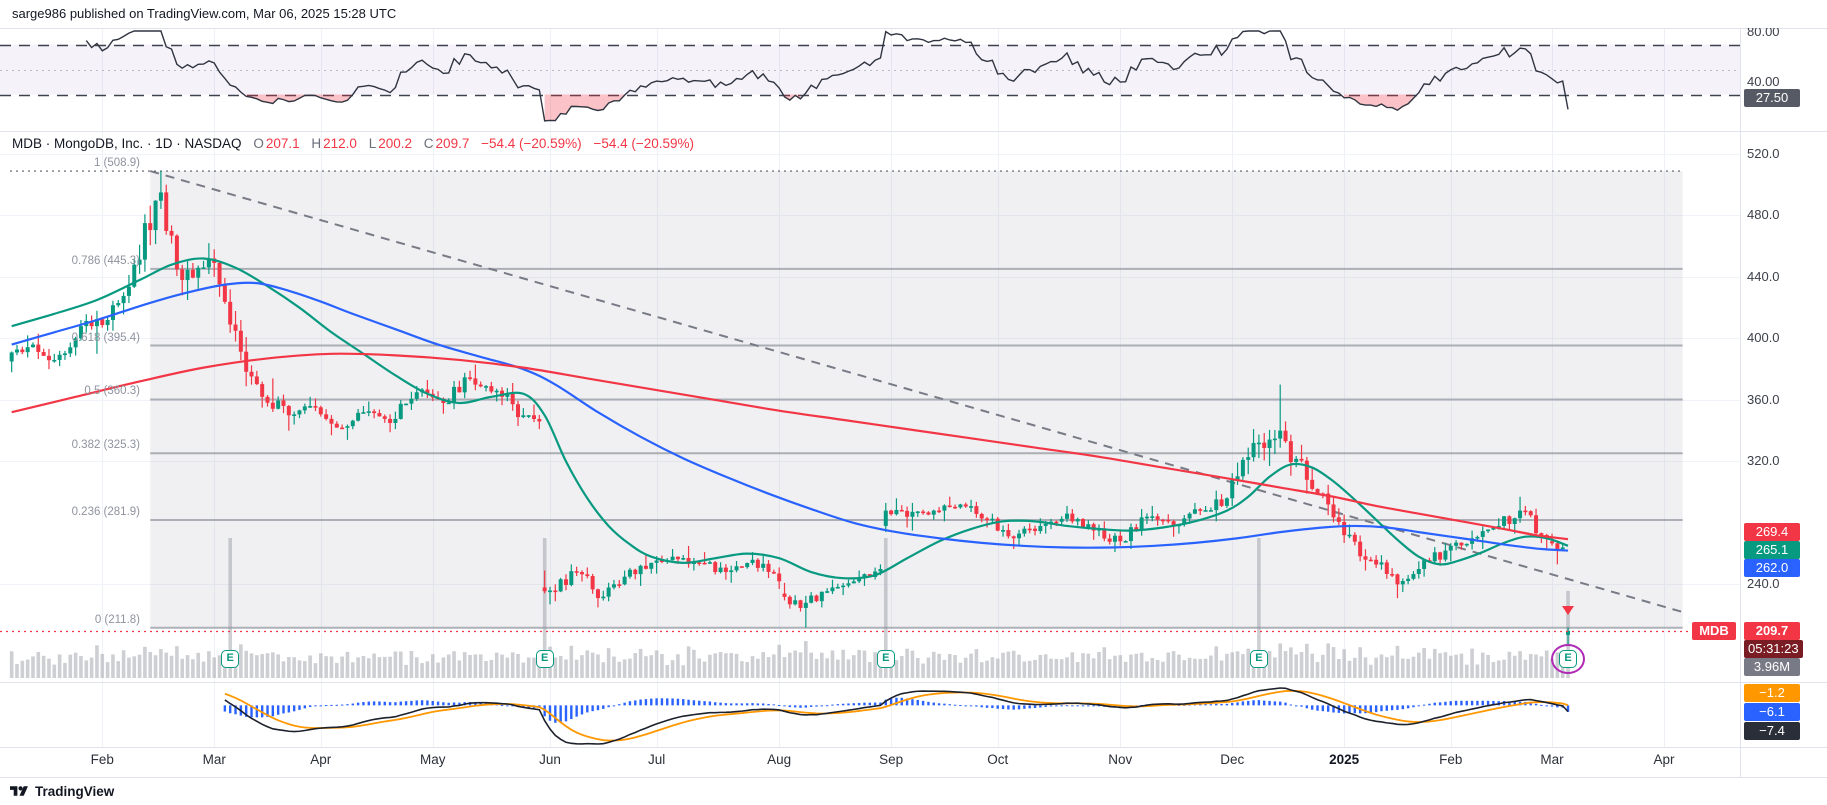 The height and width of the screenshot is (805, 1827). I want to click on macd-badge: −1.2, so click(1772, 693).